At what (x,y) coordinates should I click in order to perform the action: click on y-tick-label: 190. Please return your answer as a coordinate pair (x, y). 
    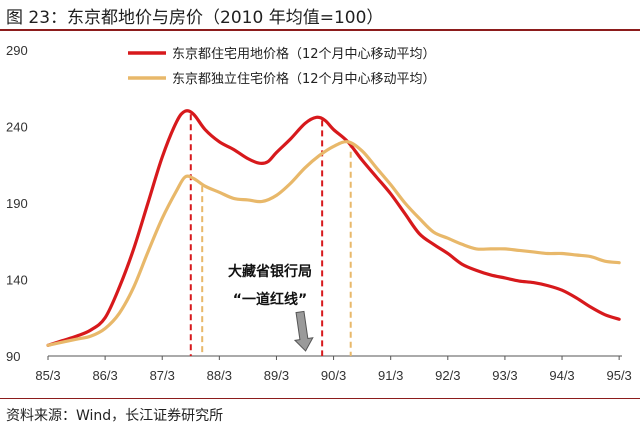
    Looking at the image, I should click on (17, 203).